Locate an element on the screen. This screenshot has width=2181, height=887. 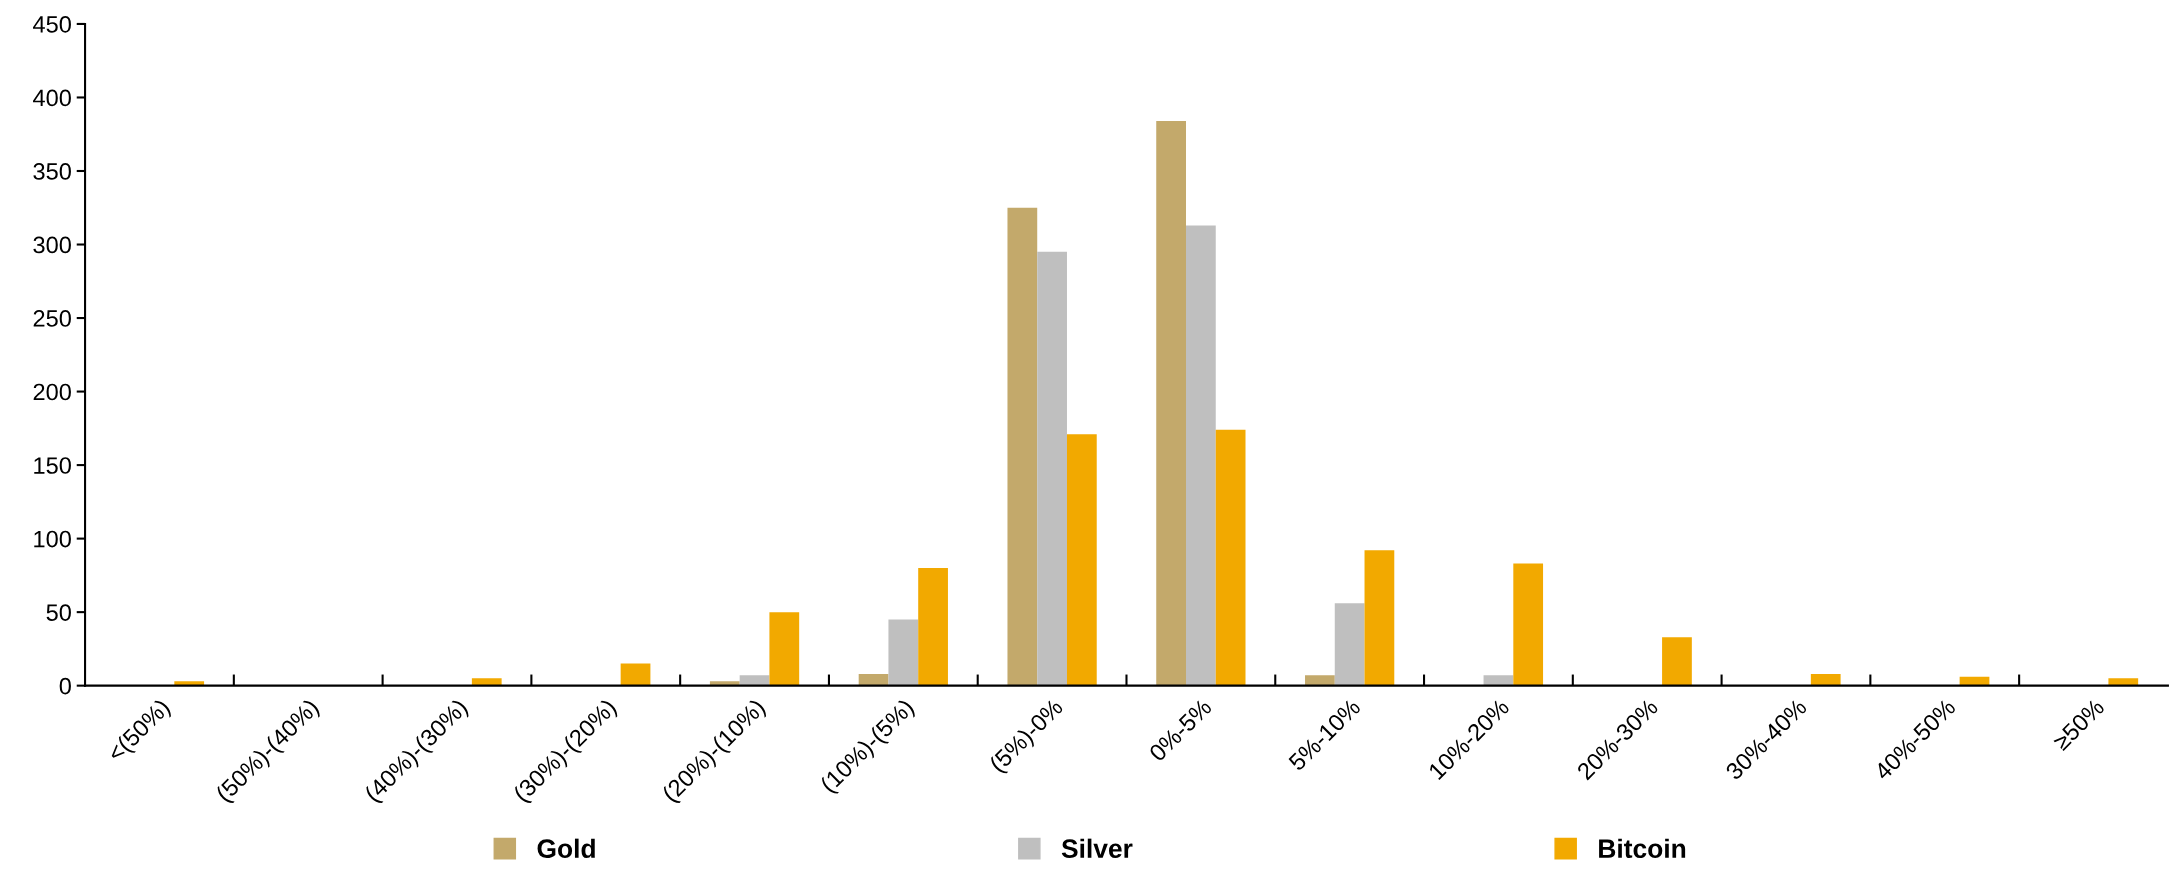
y-tick-label: 100 is located at coordinates (52, 539).